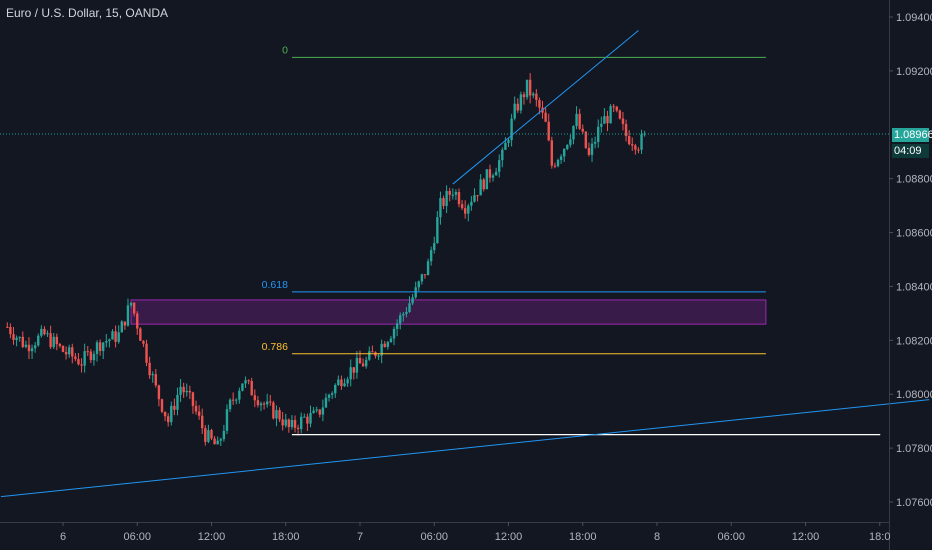 The width and height of the screenshot is (932, 550). Describe the element at coordinates (914, 341) in the screenshot. I see `price-tick-label: 1.08200` at that location.